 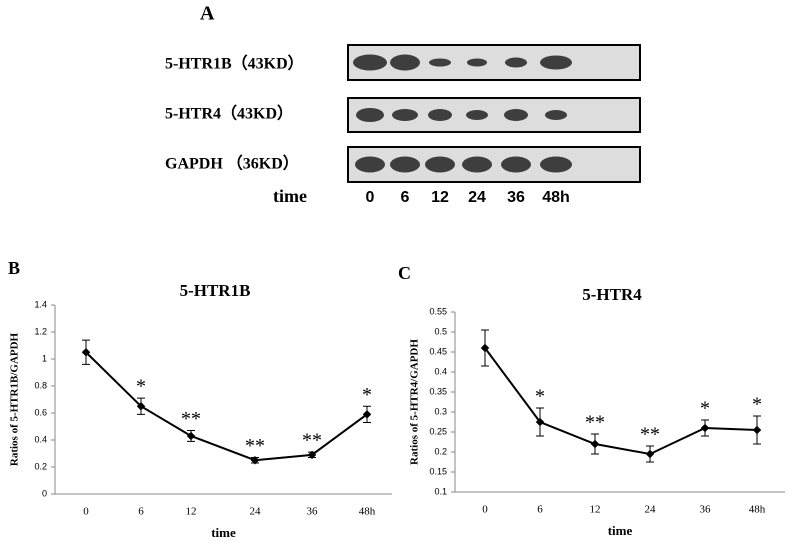 What do you see at coordinates (44, 493) in the screenshot?
I see `y-tick-label: 0` at bounding box center [44, 493].